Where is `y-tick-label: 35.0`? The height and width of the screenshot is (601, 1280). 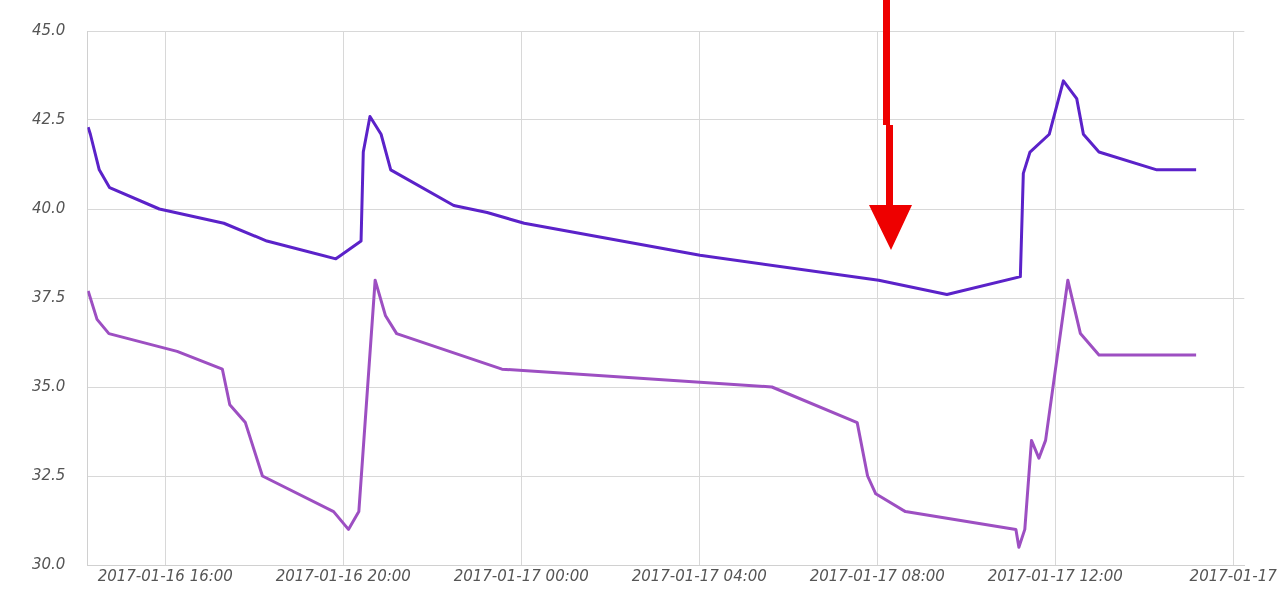
y-tick-label: 35.0 is located at coordinates (48, 385).